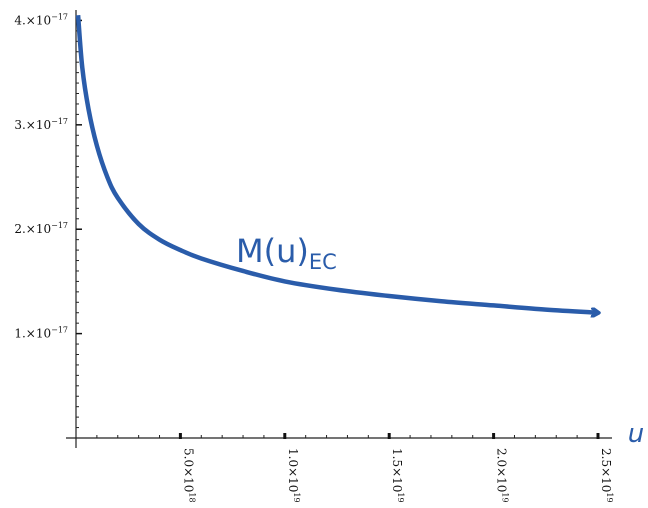 Image resolution: width=648 pixels, height=508 pixels. What do you see at coordinates (606, 475) in the screenshot?
I see `x-tick-label: 2.5×1019` at bounding box center [606, 475].